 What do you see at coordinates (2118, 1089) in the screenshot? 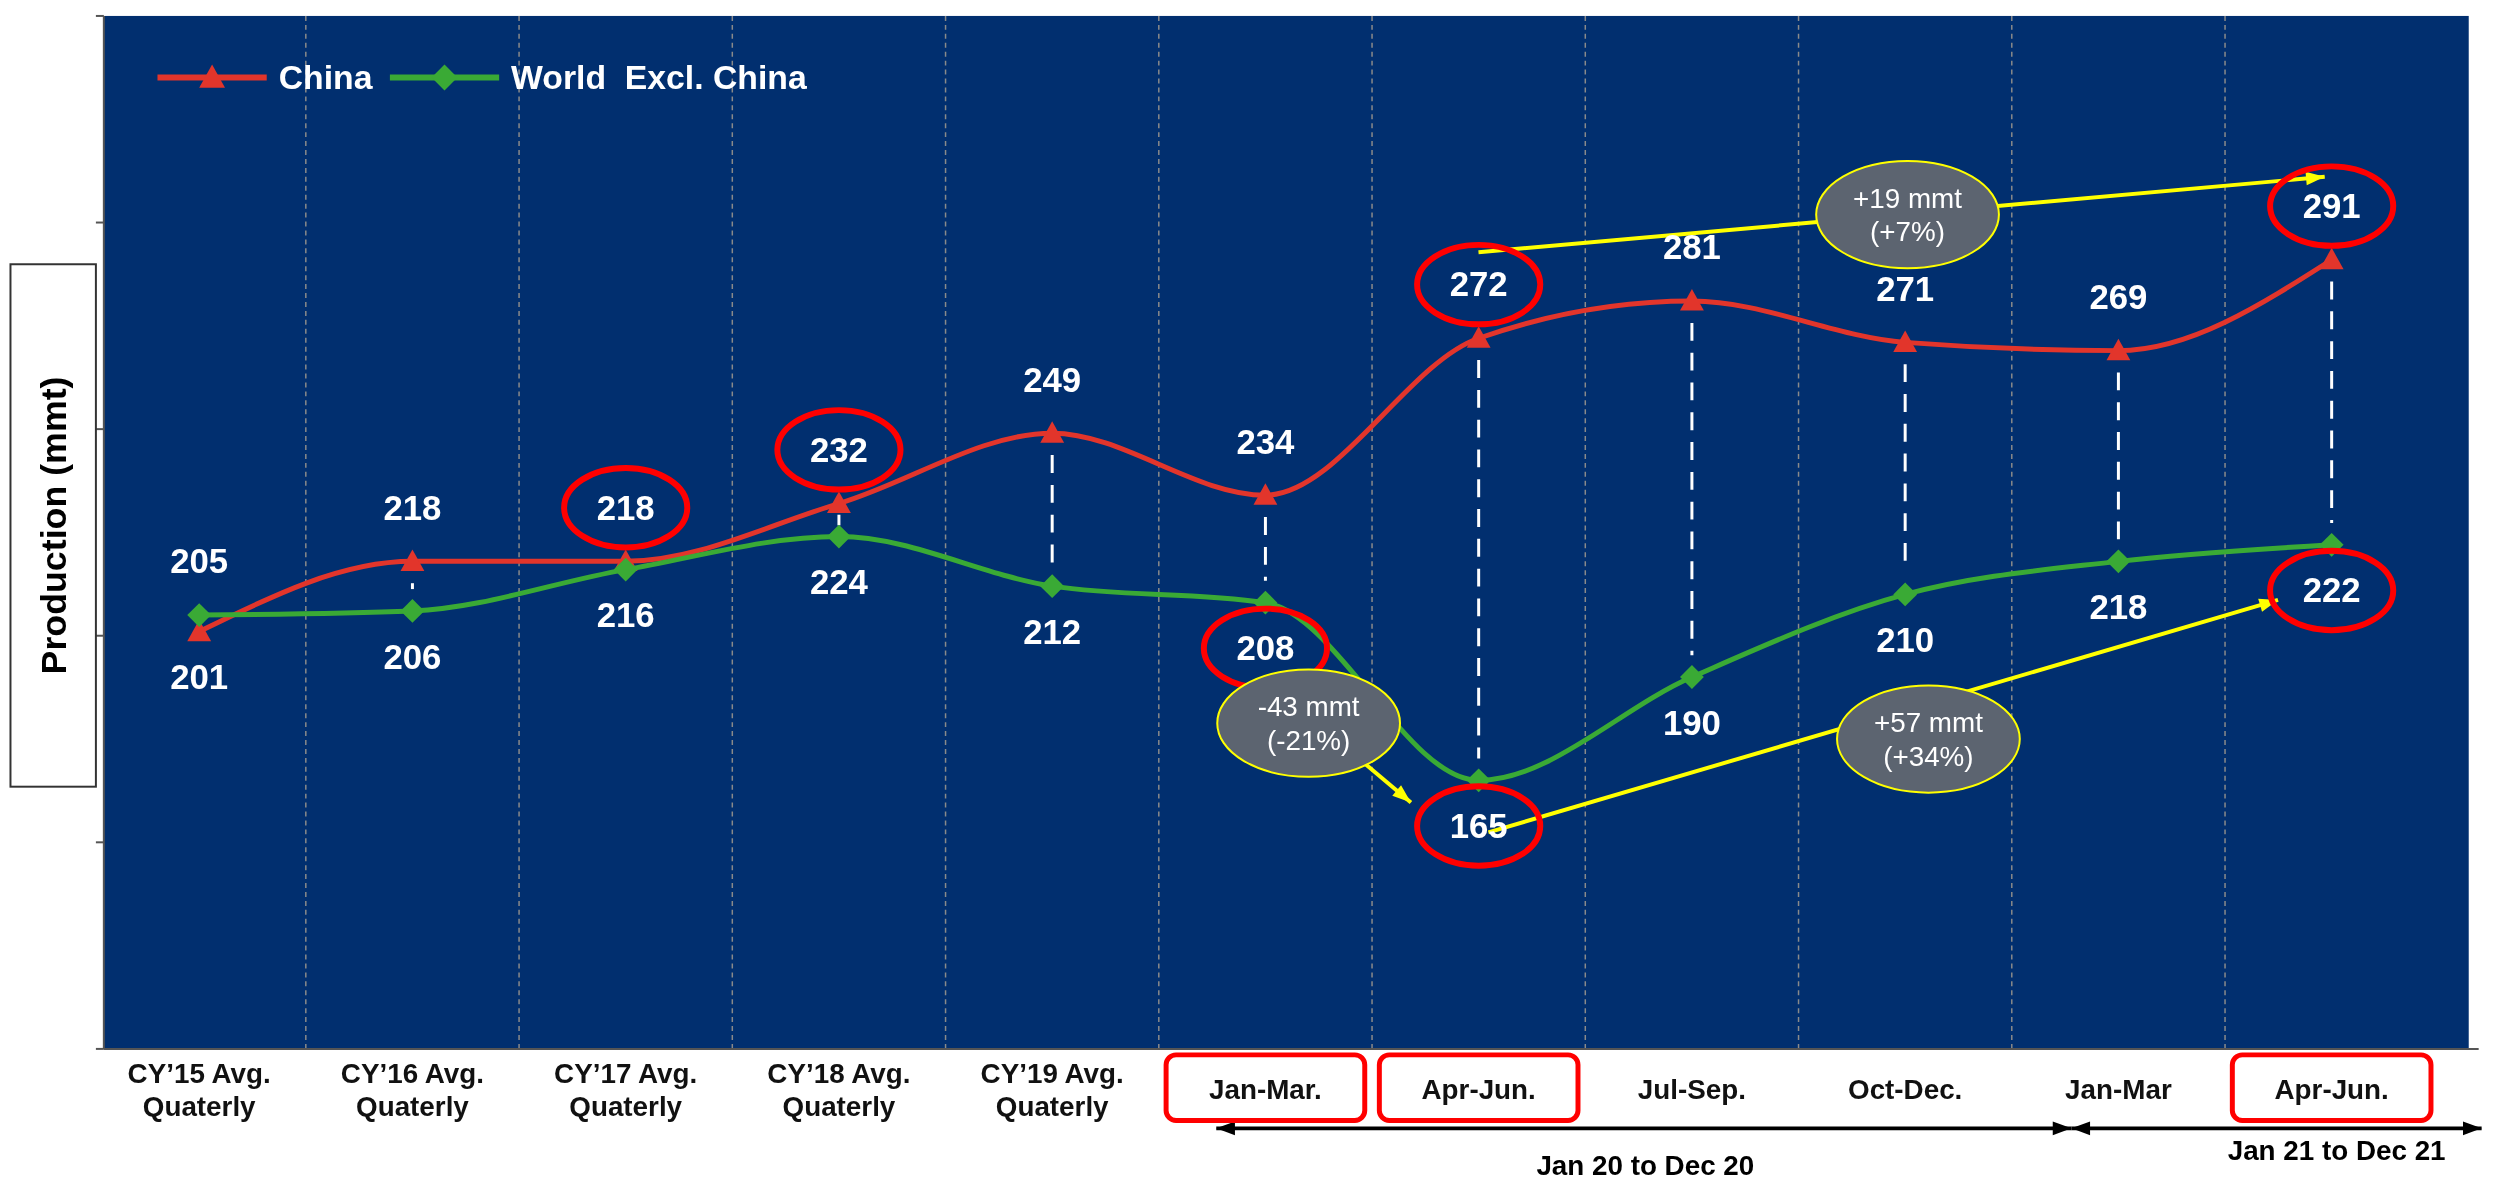
I see `x-tick-label: Jan-Mar` at bounding box center [2118, 1089].